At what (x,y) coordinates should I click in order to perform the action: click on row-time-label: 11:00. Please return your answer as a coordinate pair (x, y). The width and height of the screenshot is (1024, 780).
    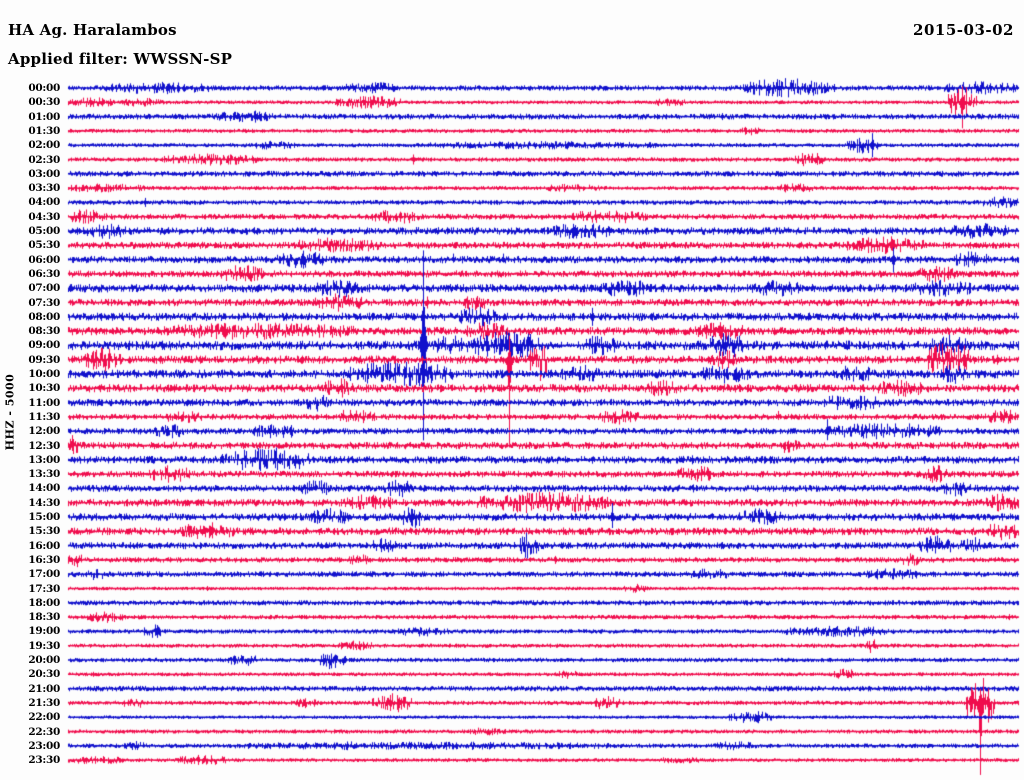
    Looking at the image, I should click on (44, 402).